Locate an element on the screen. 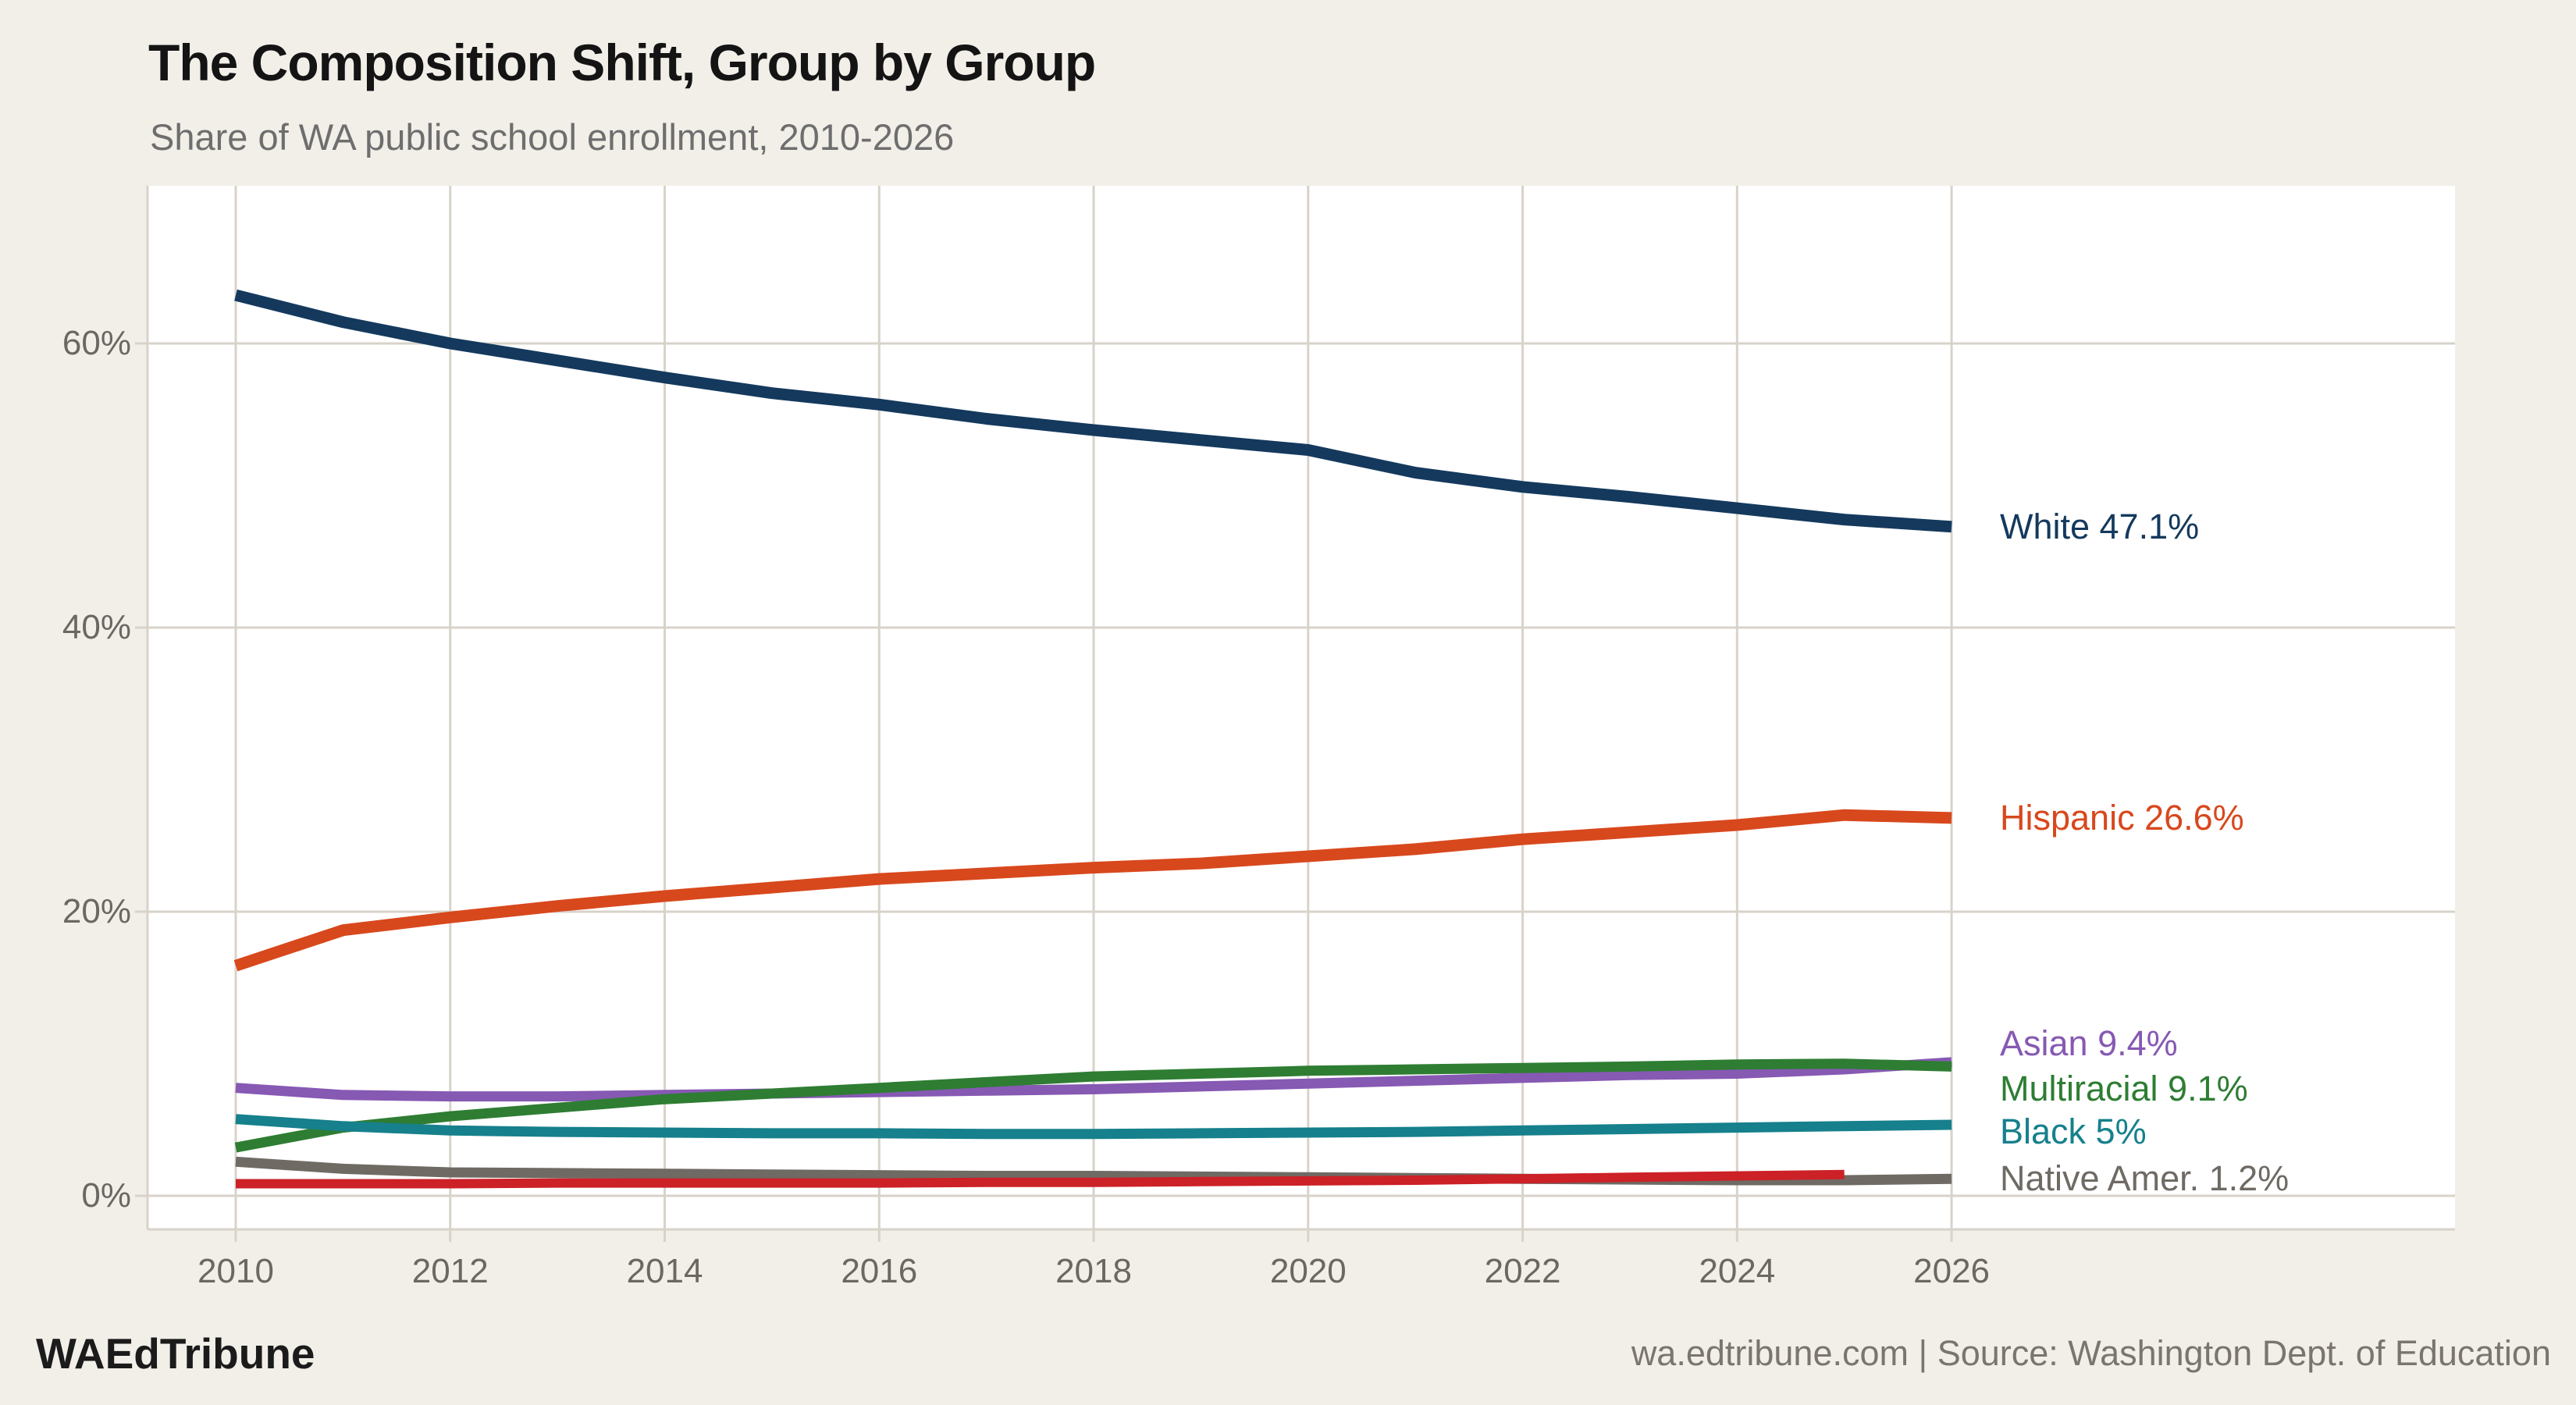  series-line-black is located at coordinates (1093, 1127).